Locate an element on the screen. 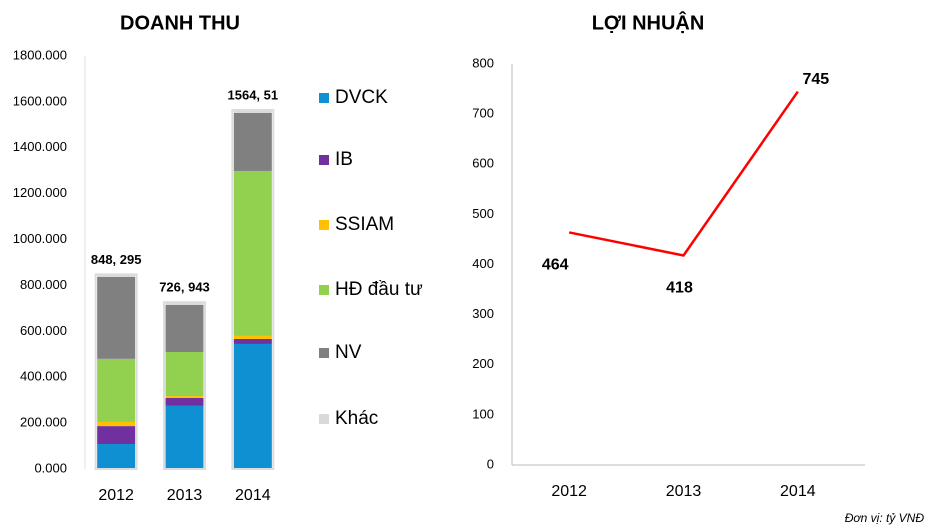  total-label: 1564, 51 is located at coordinates (253, 94).